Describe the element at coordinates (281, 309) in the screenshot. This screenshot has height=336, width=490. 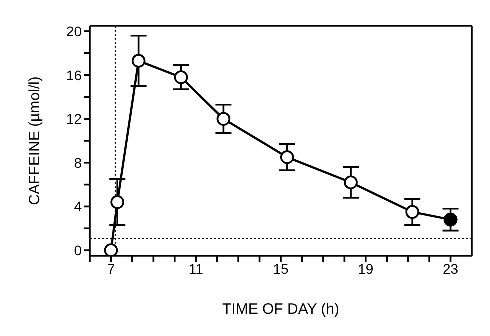
I see `x-axis-title: TIME OF DAY (h)` at that location.